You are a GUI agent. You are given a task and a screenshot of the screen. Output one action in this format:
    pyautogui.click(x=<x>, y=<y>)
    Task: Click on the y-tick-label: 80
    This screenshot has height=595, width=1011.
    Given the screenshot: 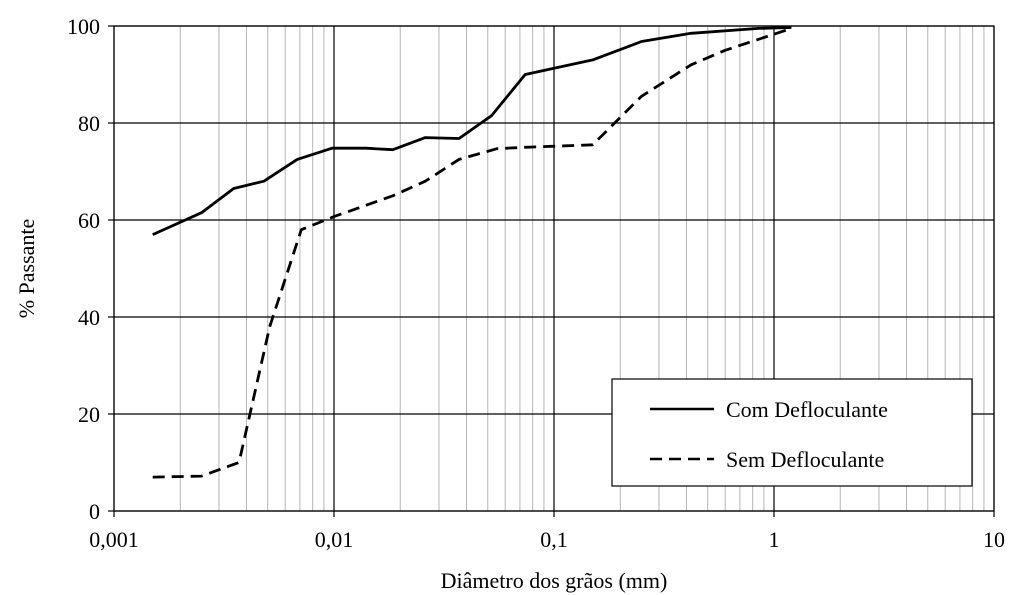 What is the action you would take?
    pyautogui.click(x=89, y=123)
    